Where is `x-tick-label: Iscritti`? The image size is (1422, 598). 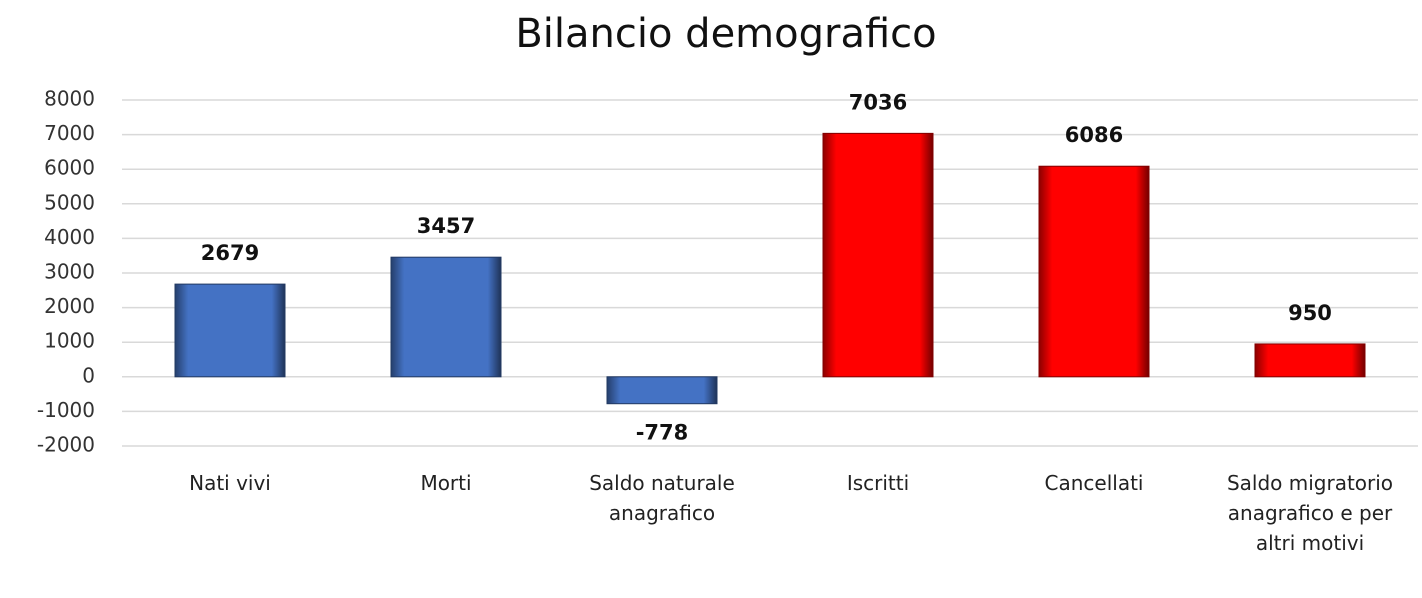 x-tick-label: Iscritti is located at coordinates (878, 483).